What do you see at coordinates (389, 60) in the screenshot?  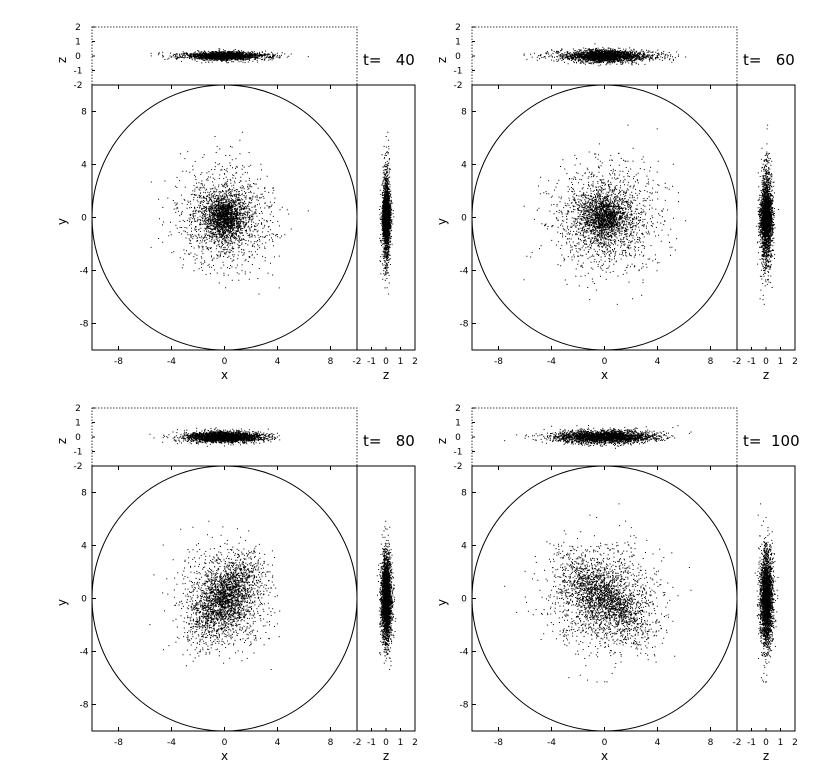 I see `time-label: t= 40` at bounding box center [389, 60].